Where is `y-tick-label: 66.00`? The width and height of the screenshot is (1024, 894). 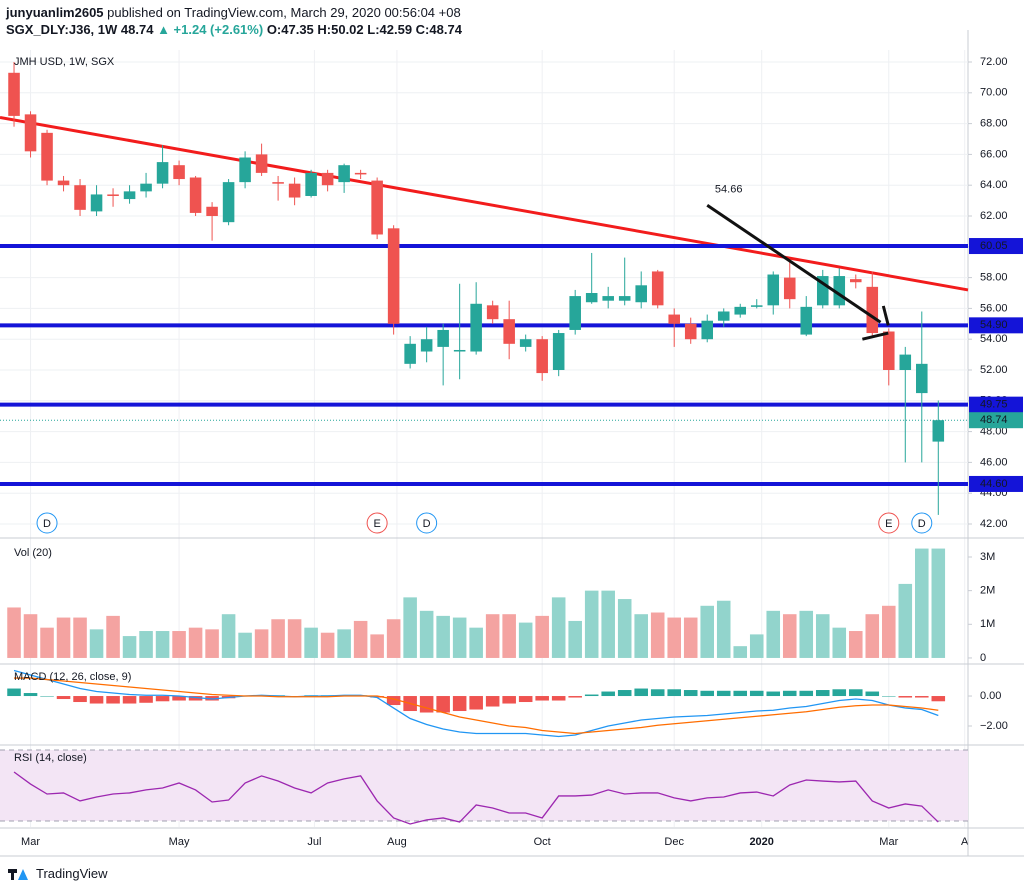
y-tick-label: 66.00 is located at coordinates (994, 154).